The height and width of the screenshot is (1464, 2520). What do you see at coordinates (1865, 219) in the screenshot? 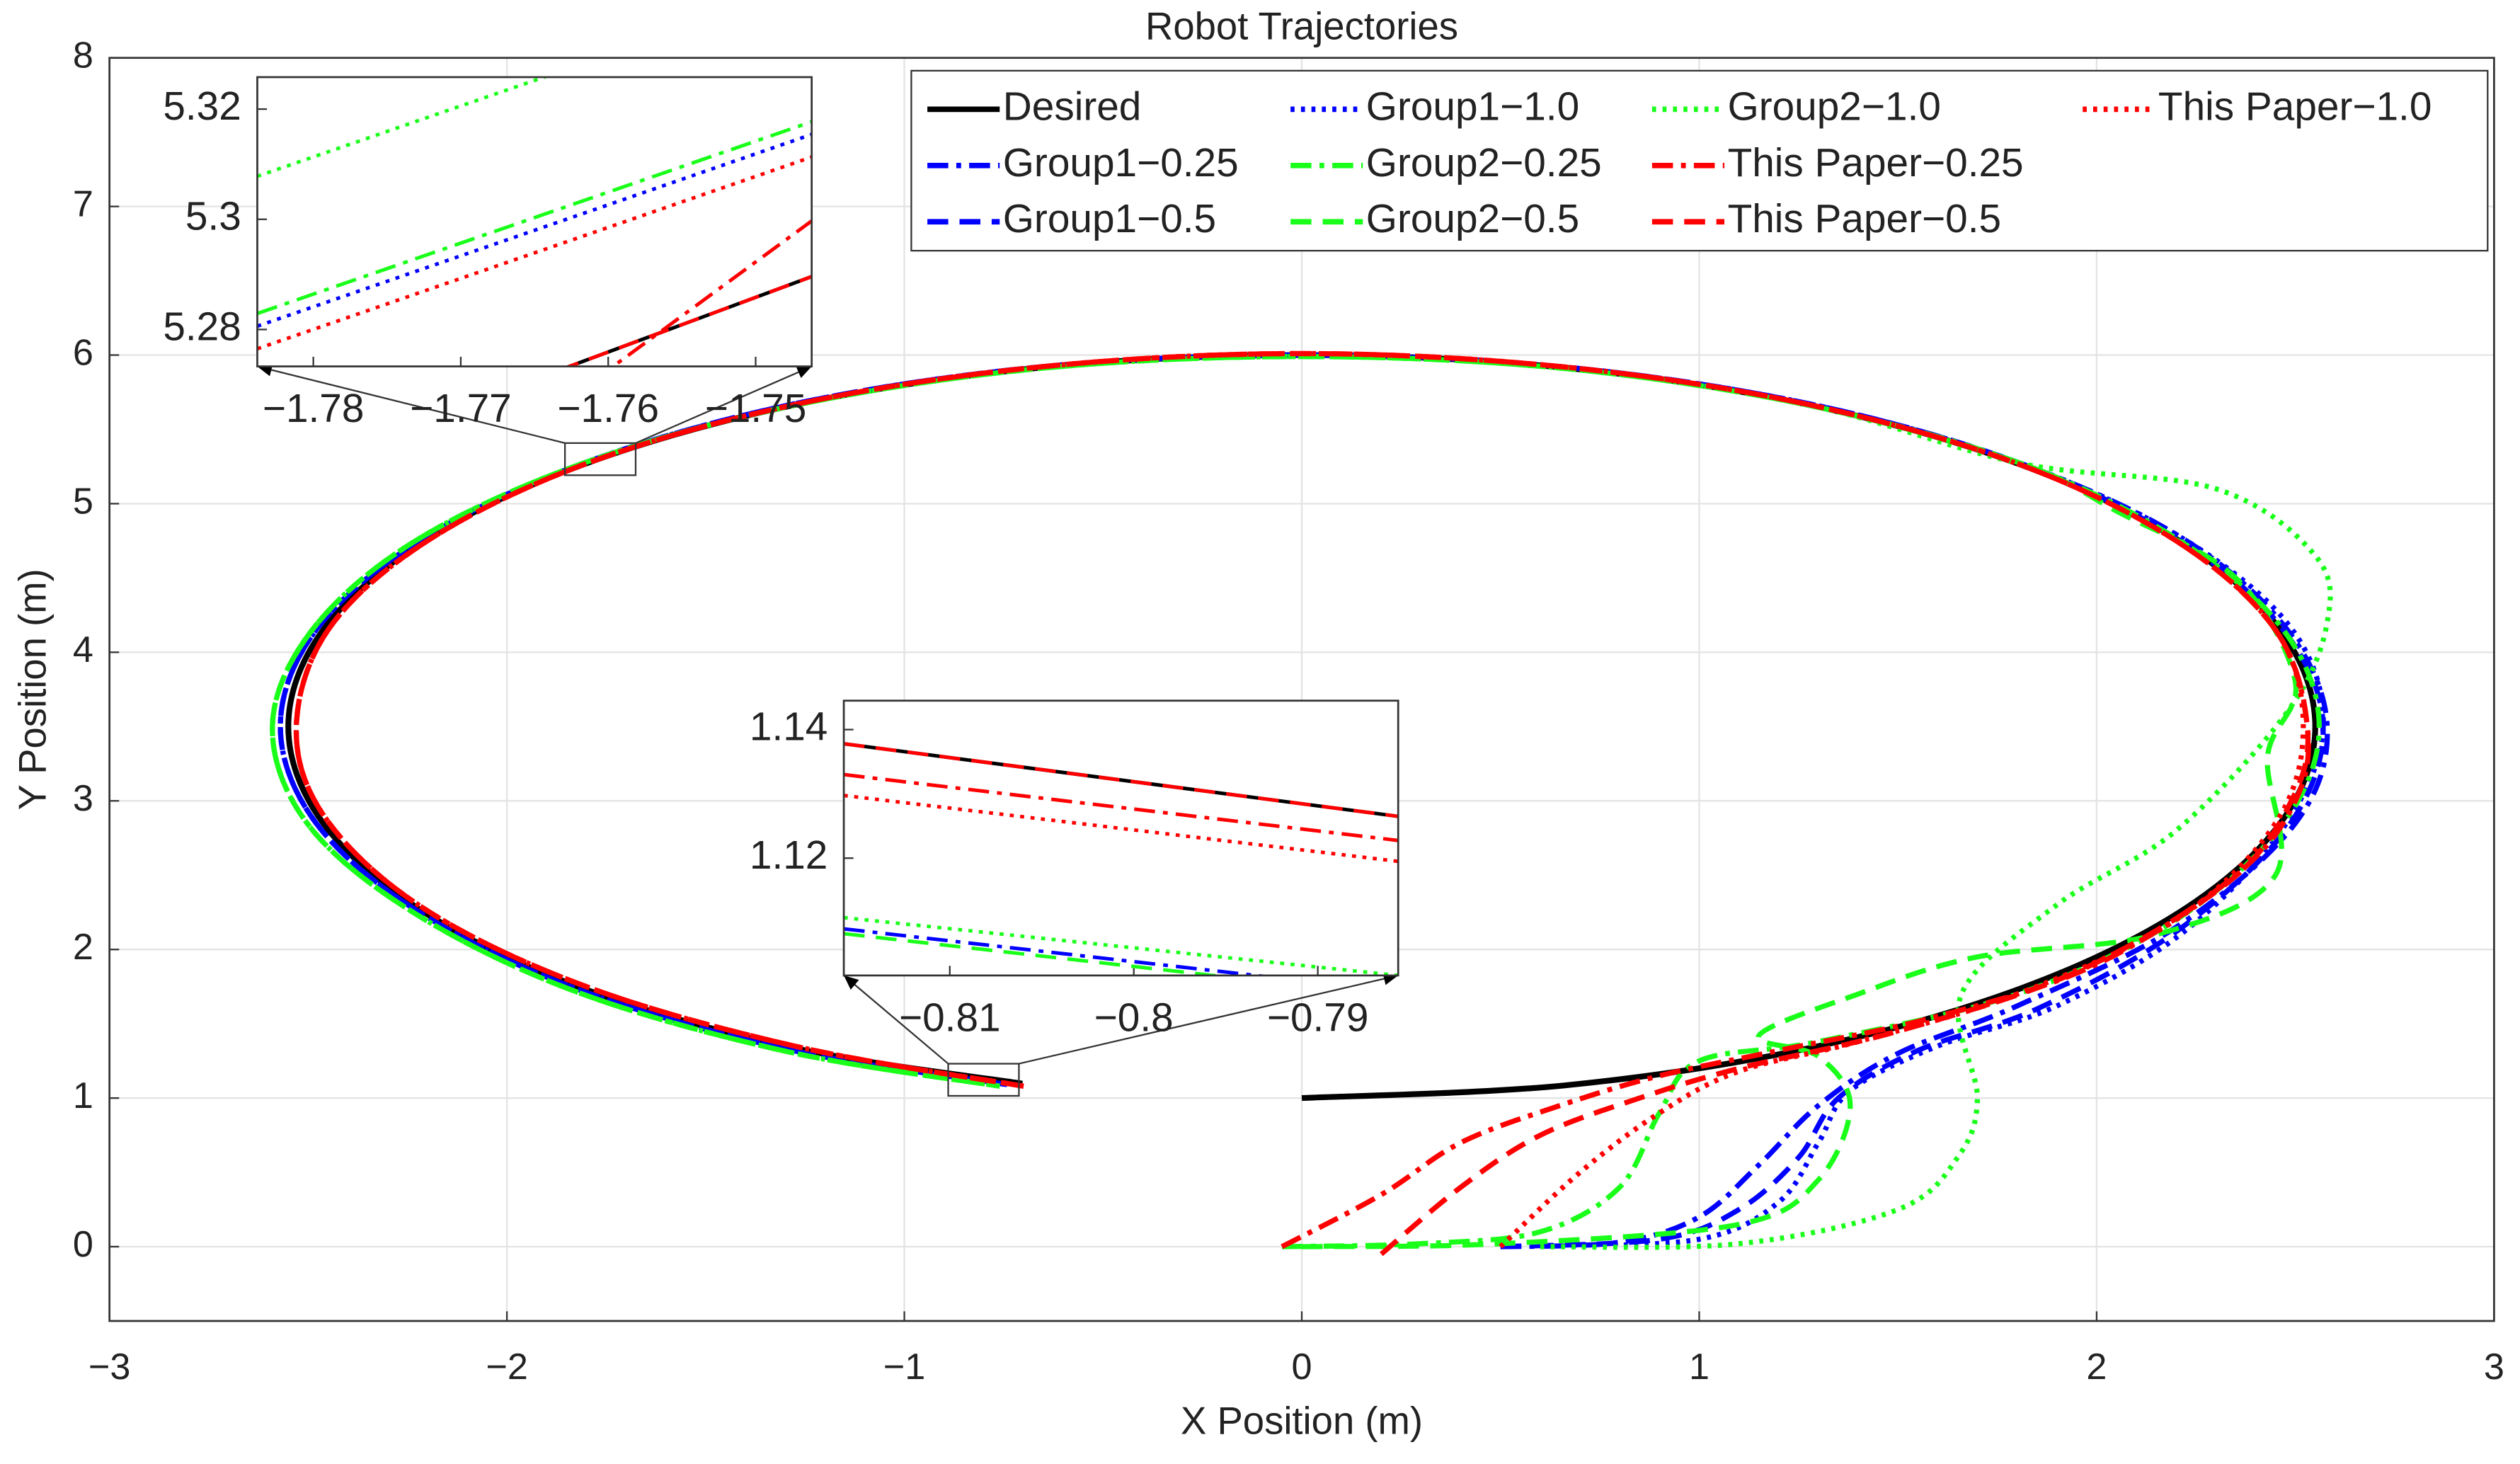
I see `legend-label: This Paper−0.5` at bounding box center [1865, 219].